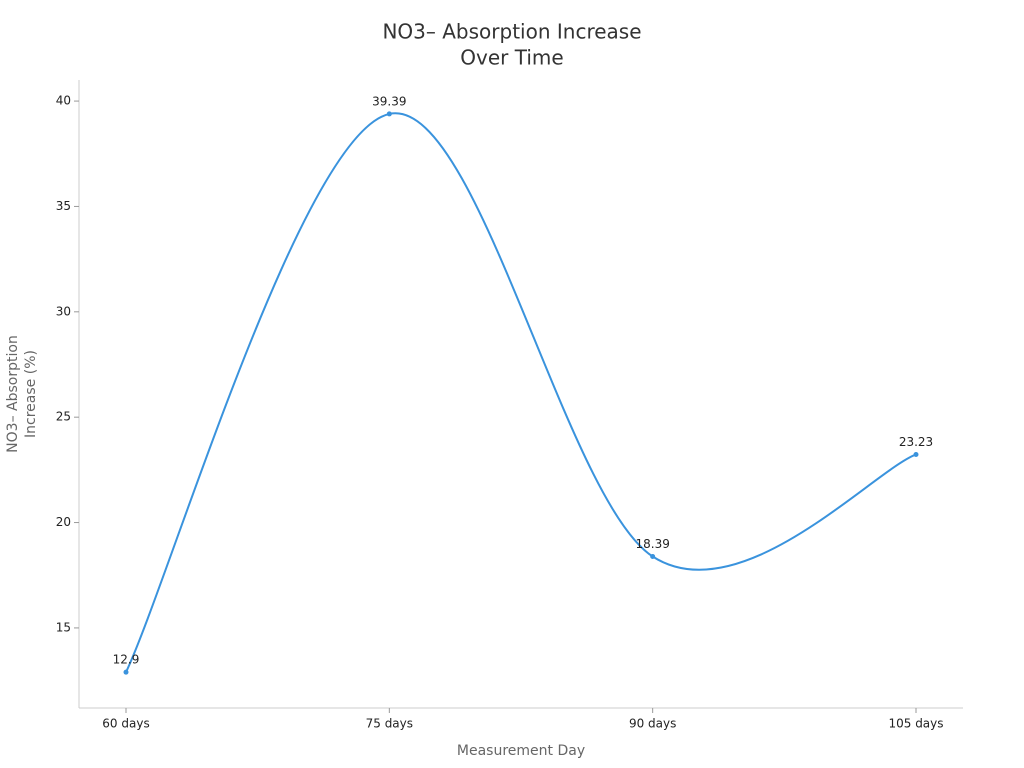 The width and height of the screenshot is (1024, 768). I want to click on x-tick-label: 60 days, so click(125, 724).